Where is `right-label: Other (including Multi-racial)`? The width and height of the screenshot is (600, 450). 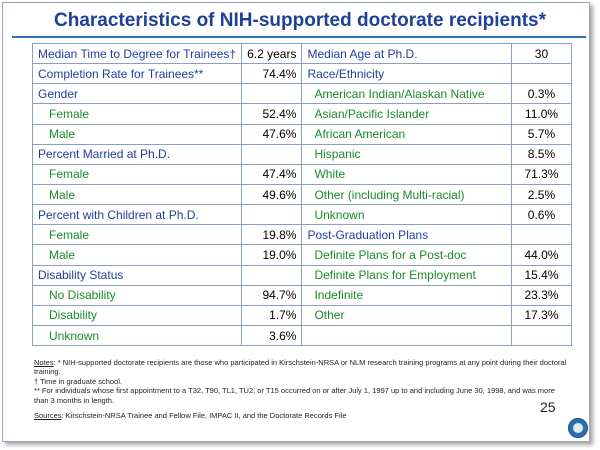 right-label: Other (including Multi-racial) is located at coordinates (406, 194).